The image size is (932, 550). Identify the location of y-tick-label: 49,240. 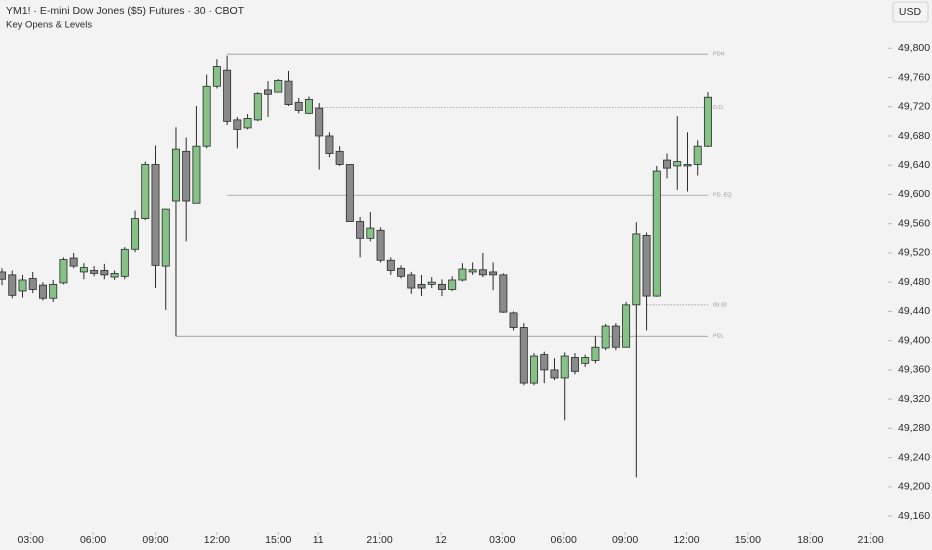
(914, 457).